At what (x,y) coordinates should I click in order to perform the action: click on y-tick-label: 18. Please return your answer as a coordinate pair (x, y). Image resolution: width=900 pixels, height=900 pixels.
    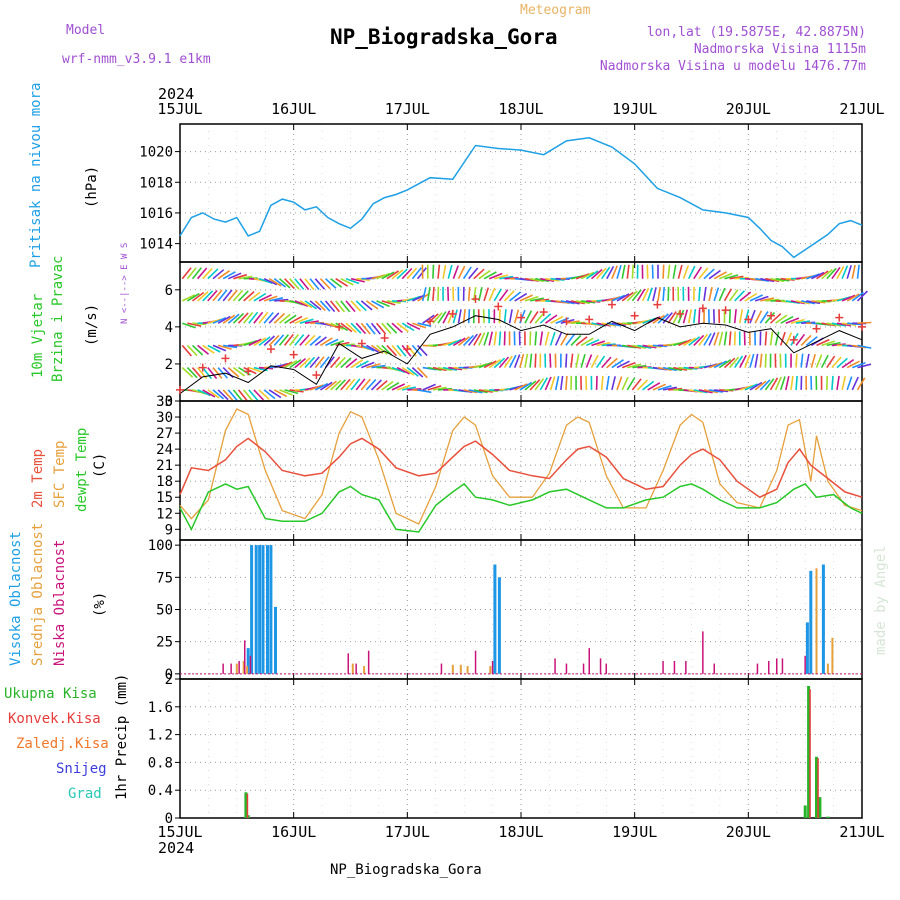
    Looking at the image, I should click on (164, 482).